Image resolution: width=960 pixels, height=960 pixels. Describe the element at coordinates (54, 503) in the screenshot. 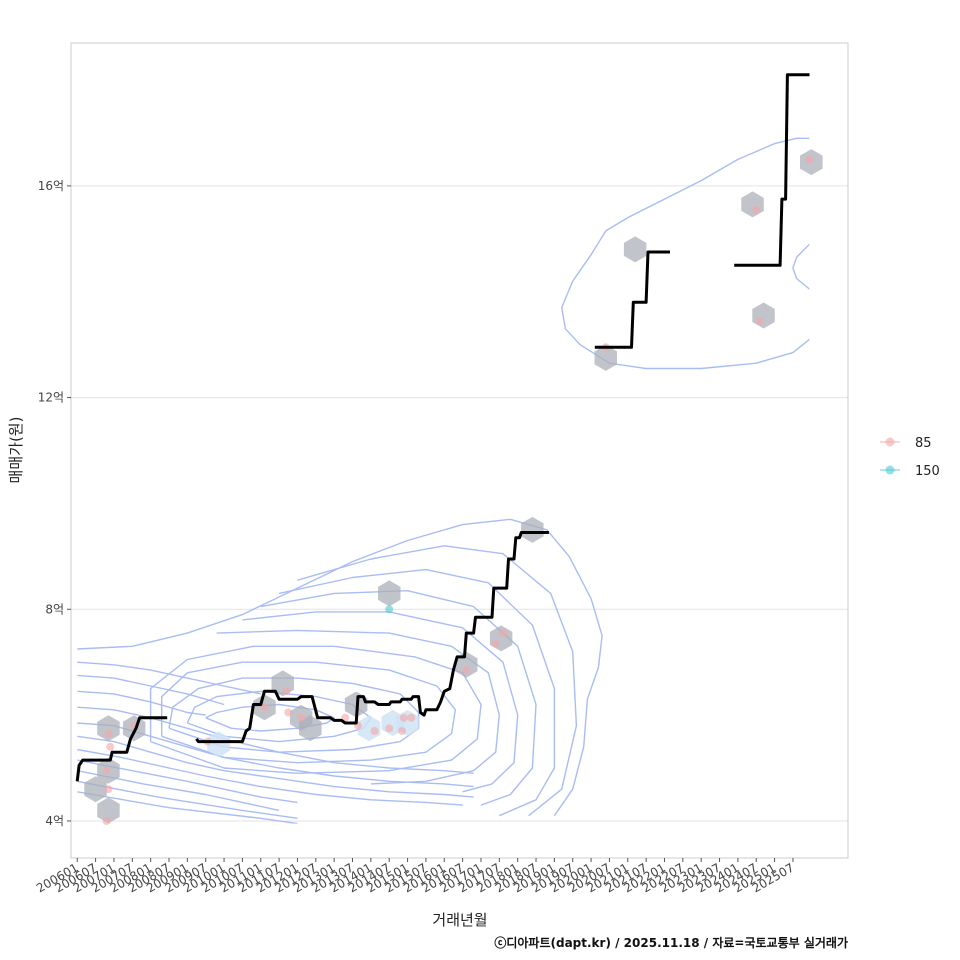

I see `y-axis-ticks: 4억 8억 12억 16억` at that location.